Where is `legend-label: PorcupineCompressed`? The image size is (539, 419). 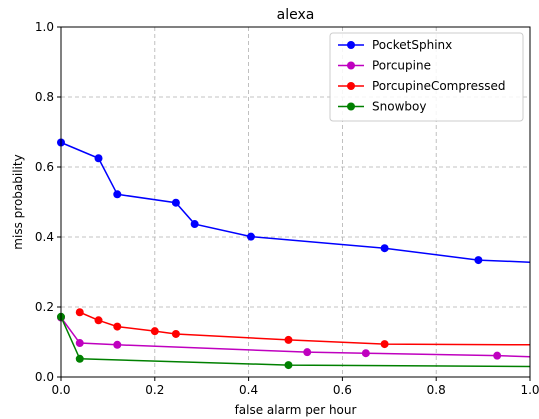 legend-label: PorcupineCompressed is located at coordinates (439, 86).